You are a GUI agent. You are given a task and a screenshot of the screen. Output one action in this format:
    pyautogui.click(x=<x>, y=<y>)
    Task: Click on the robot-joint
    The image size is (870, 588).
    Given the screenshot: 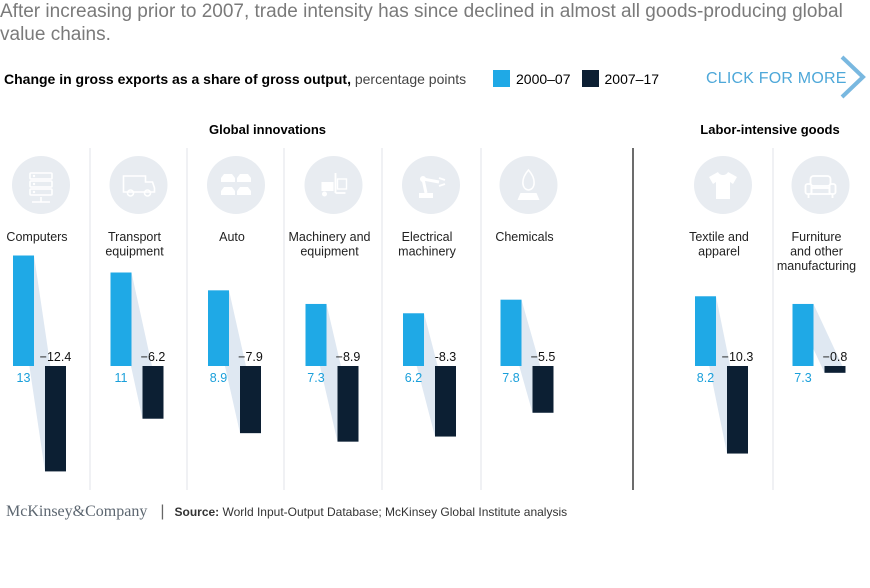 What is the action you would take?
    pyautogui.click(x=423, y=179)
    